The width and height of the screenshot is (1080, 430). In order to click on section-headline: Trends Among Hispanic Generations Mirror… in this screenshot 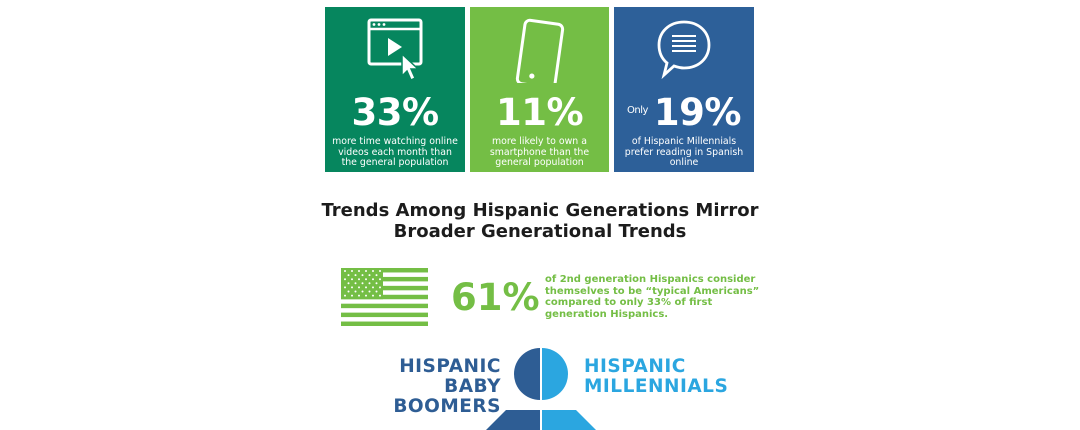, I will do `click(540, 221)`.